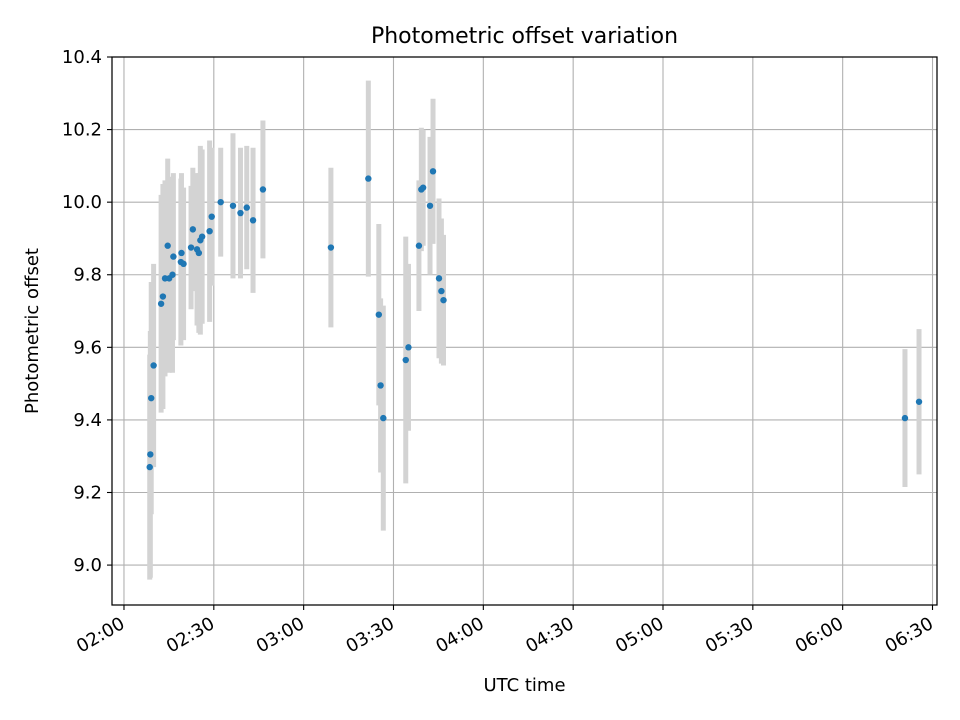 This screenshot has width=960, height=720. I want to click on x-tick-label: 05:30, so click(729, 635).